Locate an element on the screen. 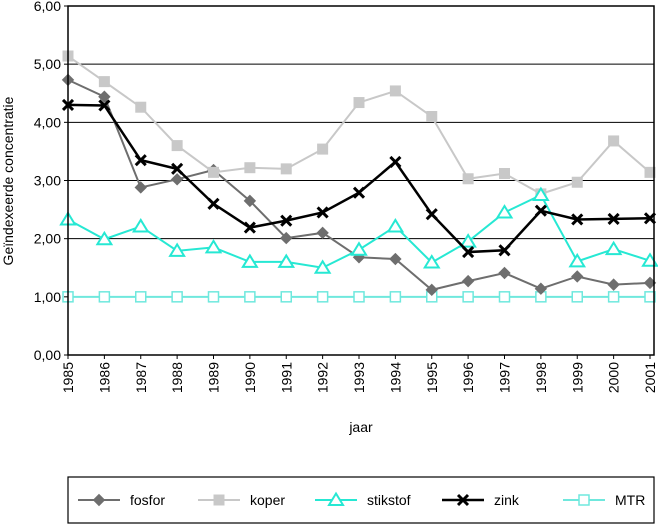 The image size is (658, 526). legend-box is located at coordinates (361, 500).